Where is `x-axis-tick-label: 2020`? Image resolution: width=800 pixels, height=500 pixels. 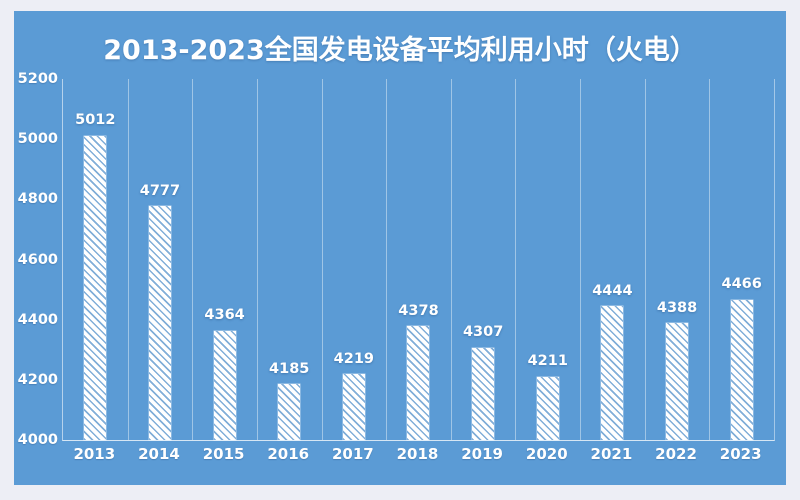
x-axis-tick-label: 2020 is located at coordinates (546, 454).